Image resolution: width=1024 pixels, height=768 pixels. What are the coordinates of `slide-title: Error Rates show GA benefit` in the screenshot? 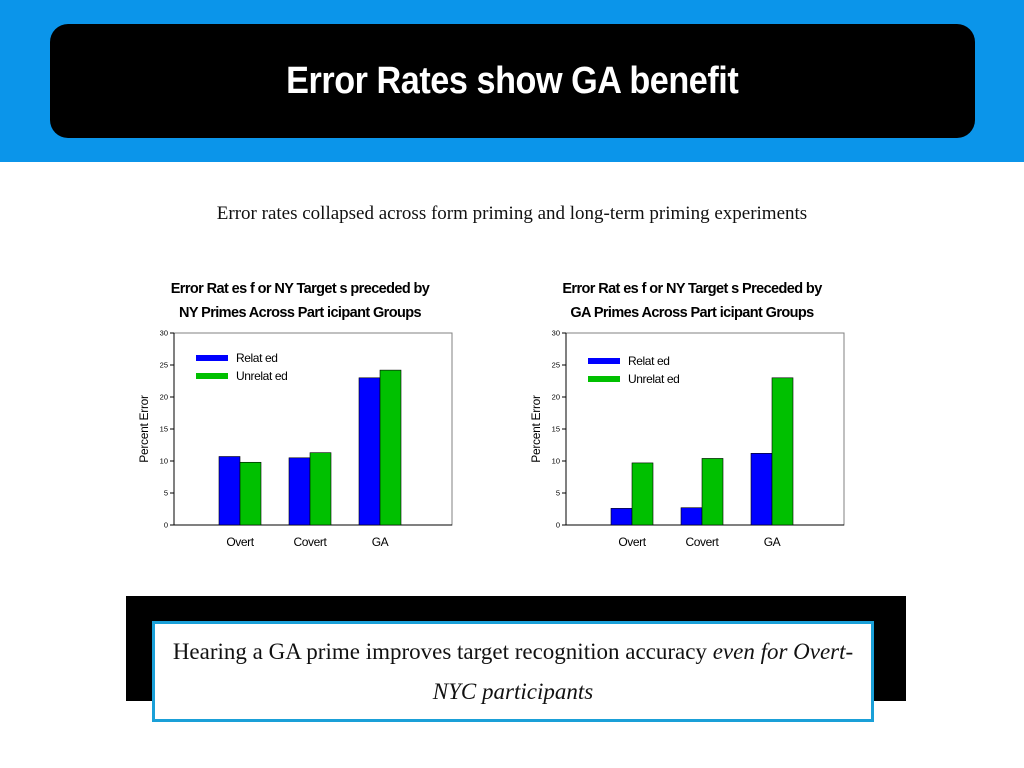 It's located at (512, 80).